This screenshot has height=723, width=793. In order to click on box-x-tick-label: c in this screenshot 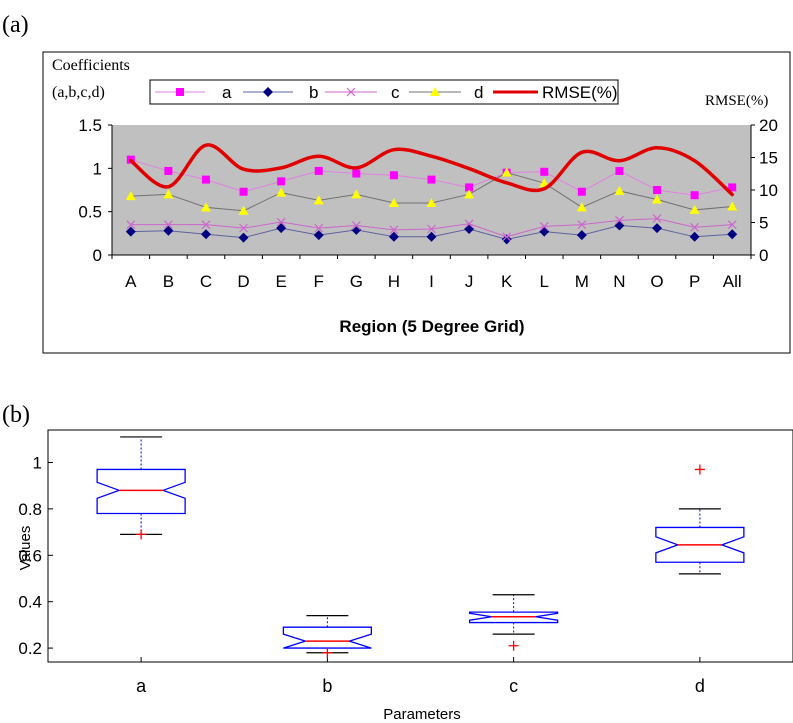, I will do `click(513, 686)`.